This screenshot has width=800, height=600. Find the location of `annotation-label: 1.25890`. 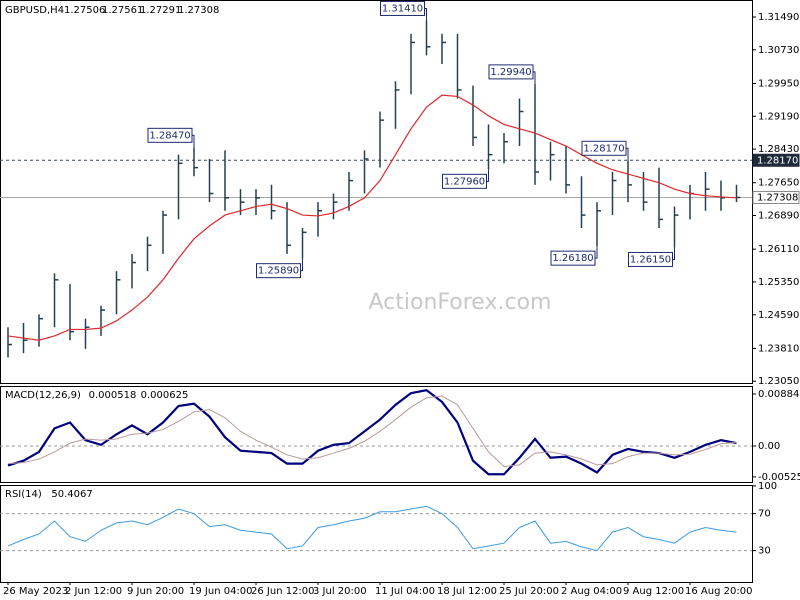

annotation-label: 1.25890 is located at coordinates (278, 271).